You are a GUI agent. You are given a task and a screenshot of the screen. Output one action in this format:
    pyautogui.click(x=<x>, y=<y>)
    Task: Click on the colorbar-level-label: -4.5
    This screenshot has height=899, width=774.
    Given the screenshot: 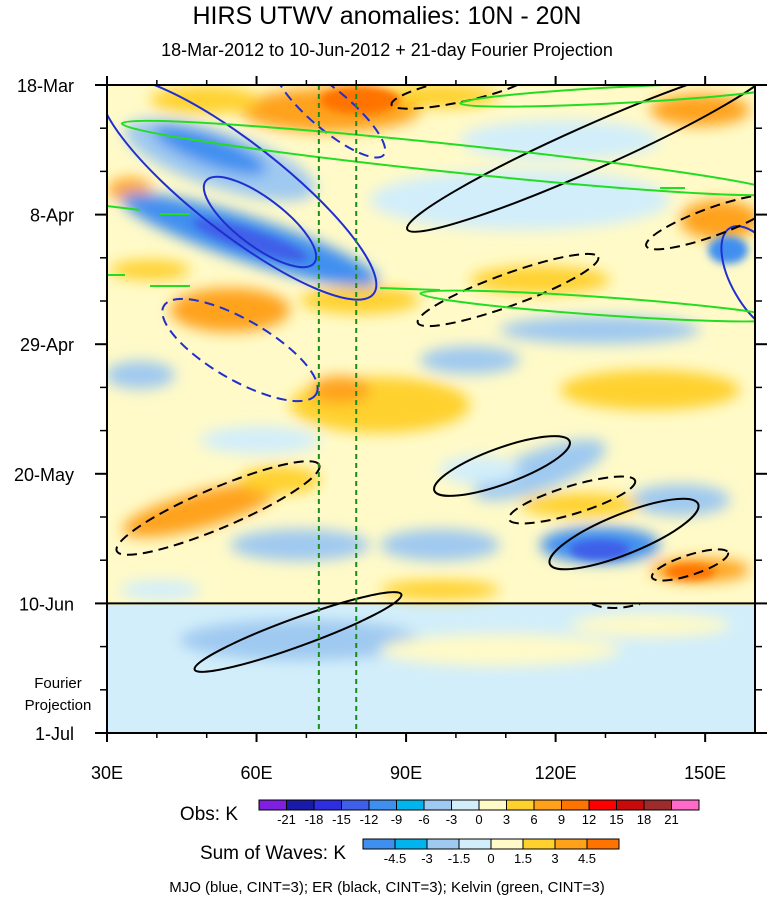 What is the action you would take?
    pyautogui.click(x=395, y=858)
    